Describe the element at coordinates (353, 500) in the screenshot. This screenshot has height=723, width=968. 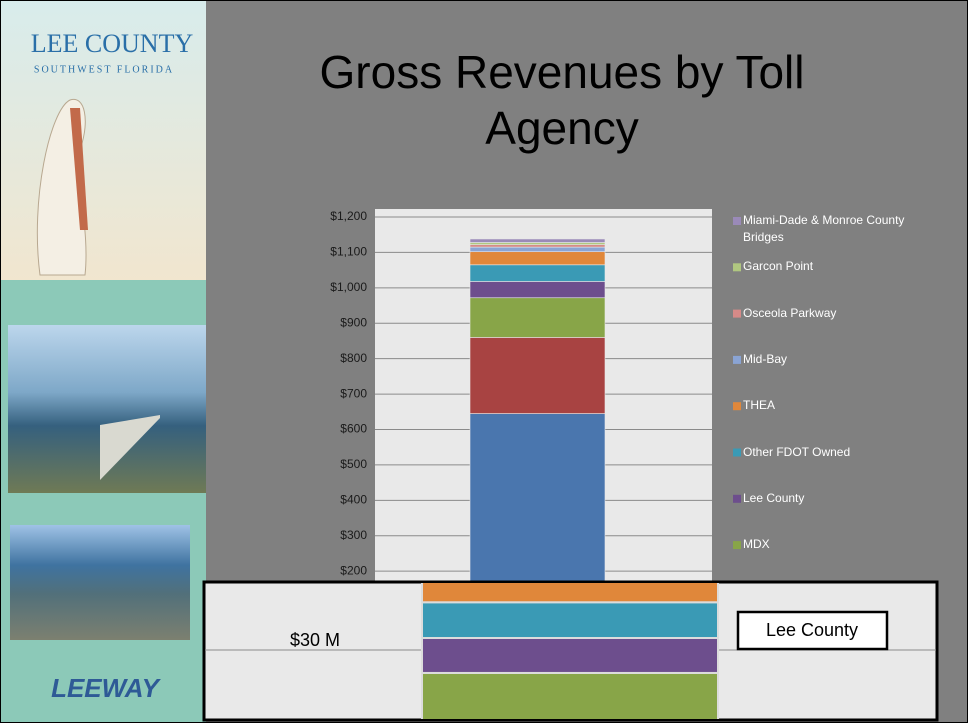
I see `y-tick-label: $400` at that location.